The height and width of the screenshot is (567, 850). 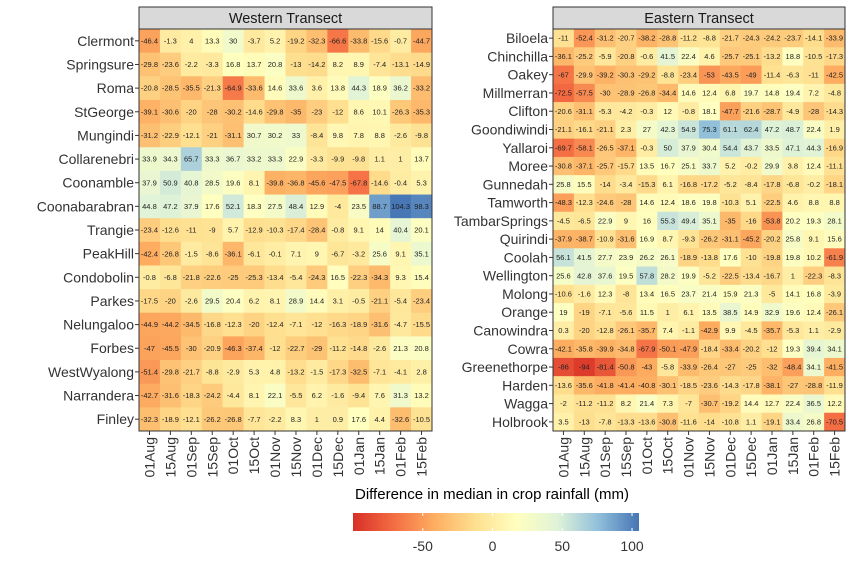 I want to click on cell-value-label: -27, so click(x=792, y=385).